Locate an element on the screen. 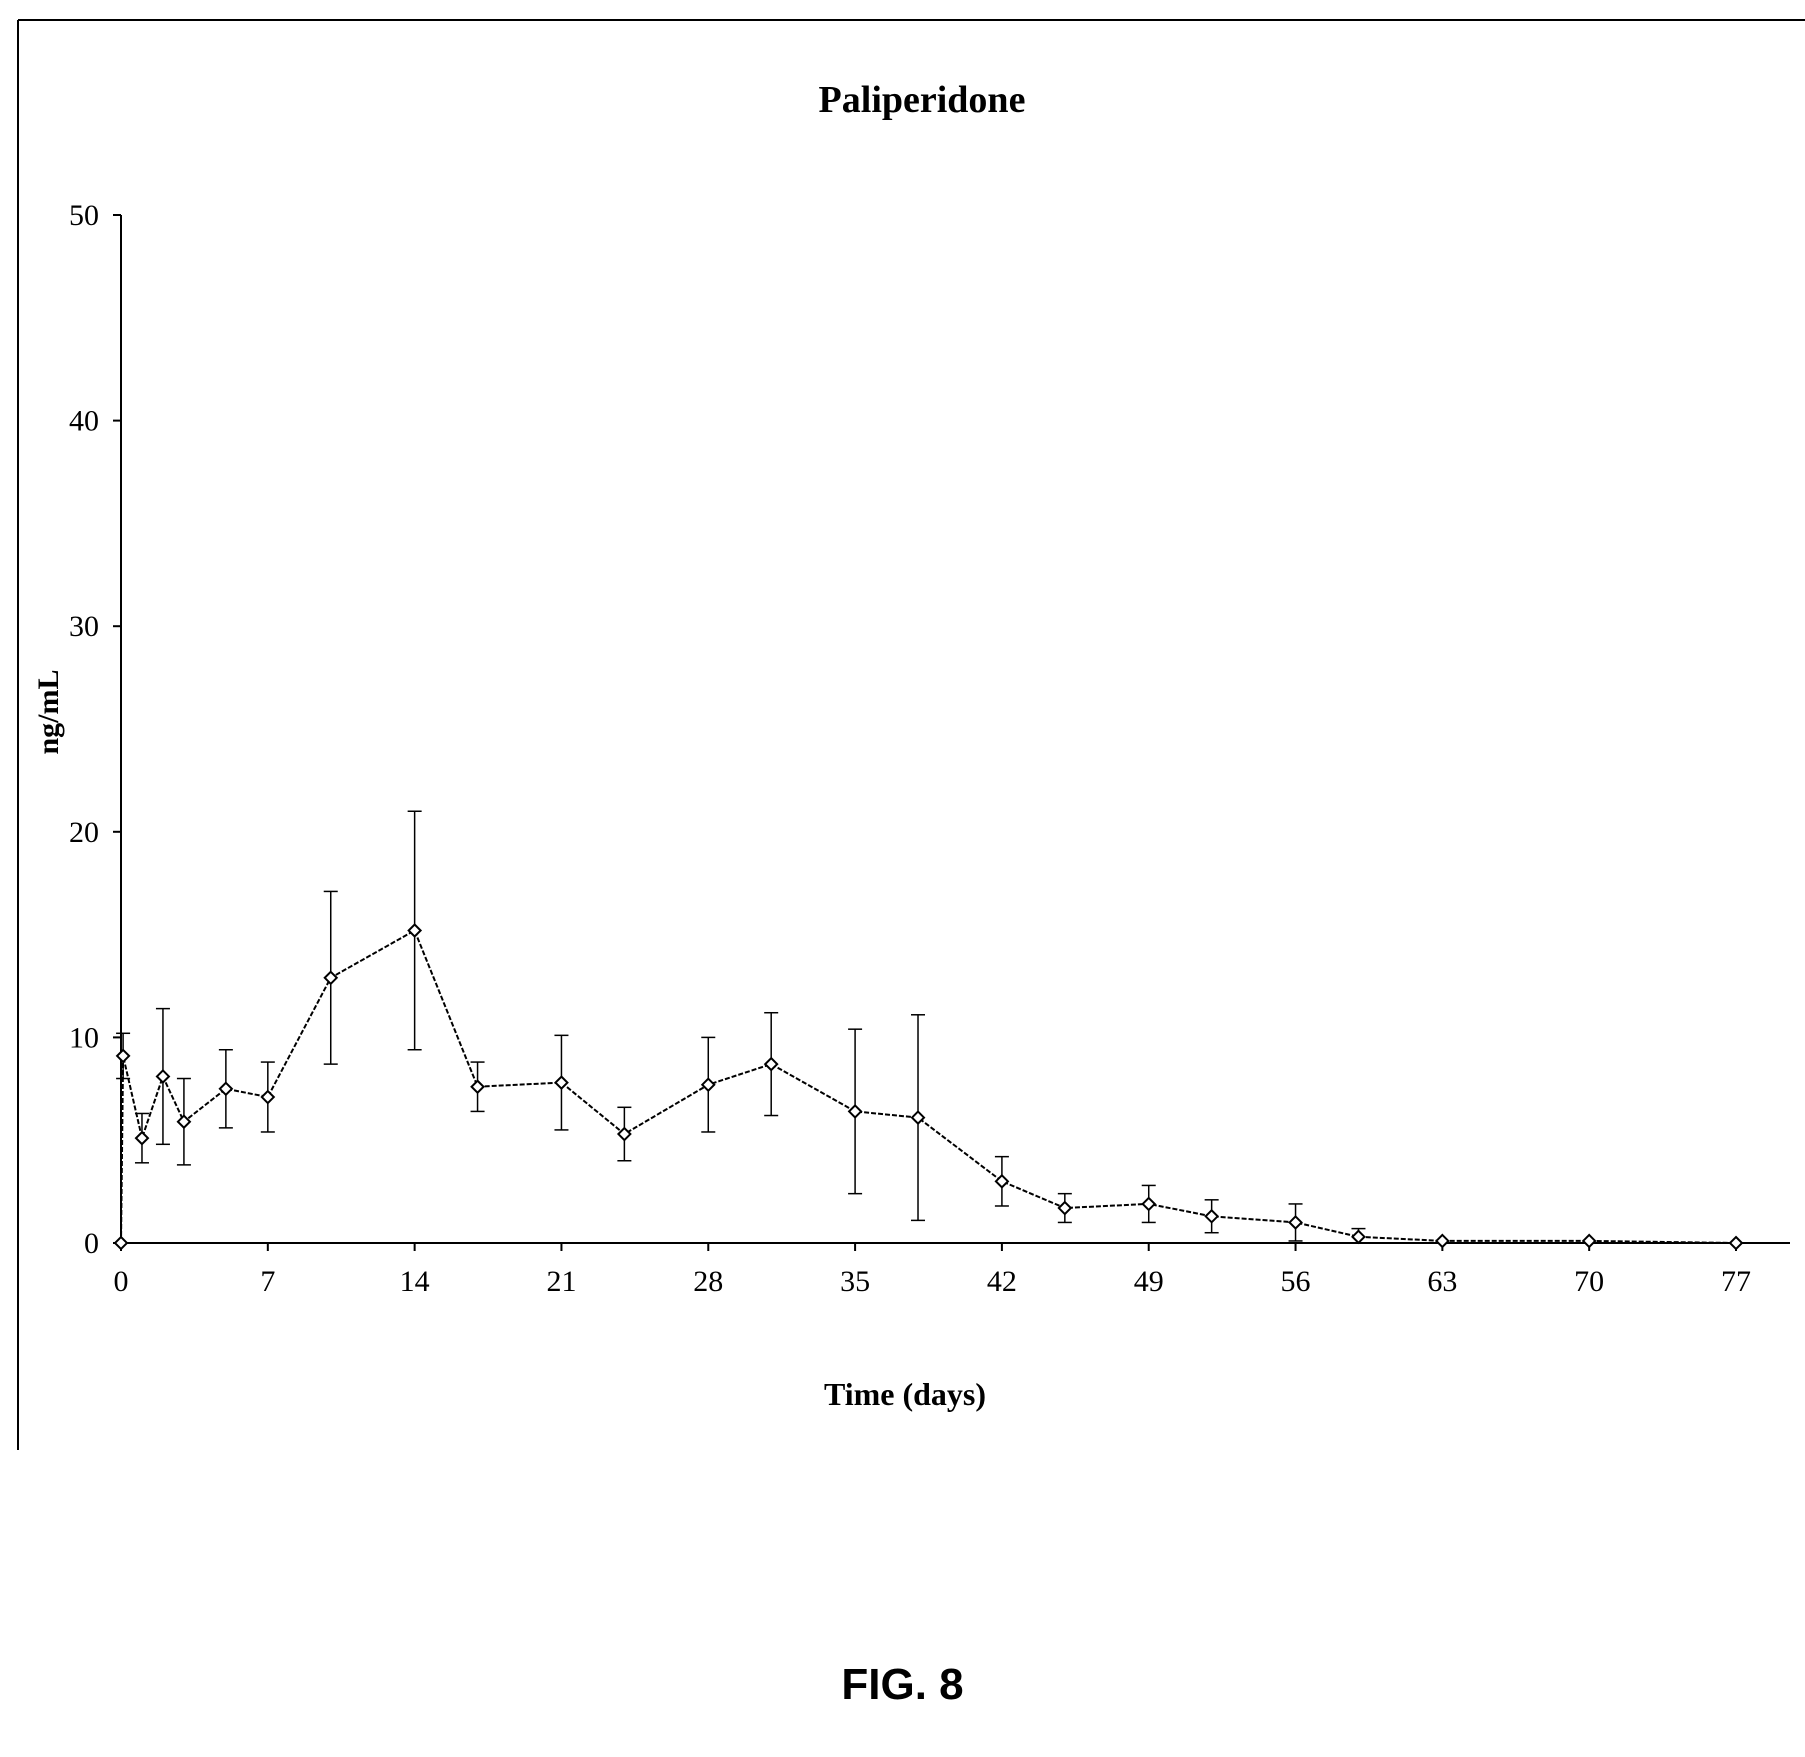 The image size is (1805, 1757). x-tick-label: 49 is located at coordinates (1149, 1281).